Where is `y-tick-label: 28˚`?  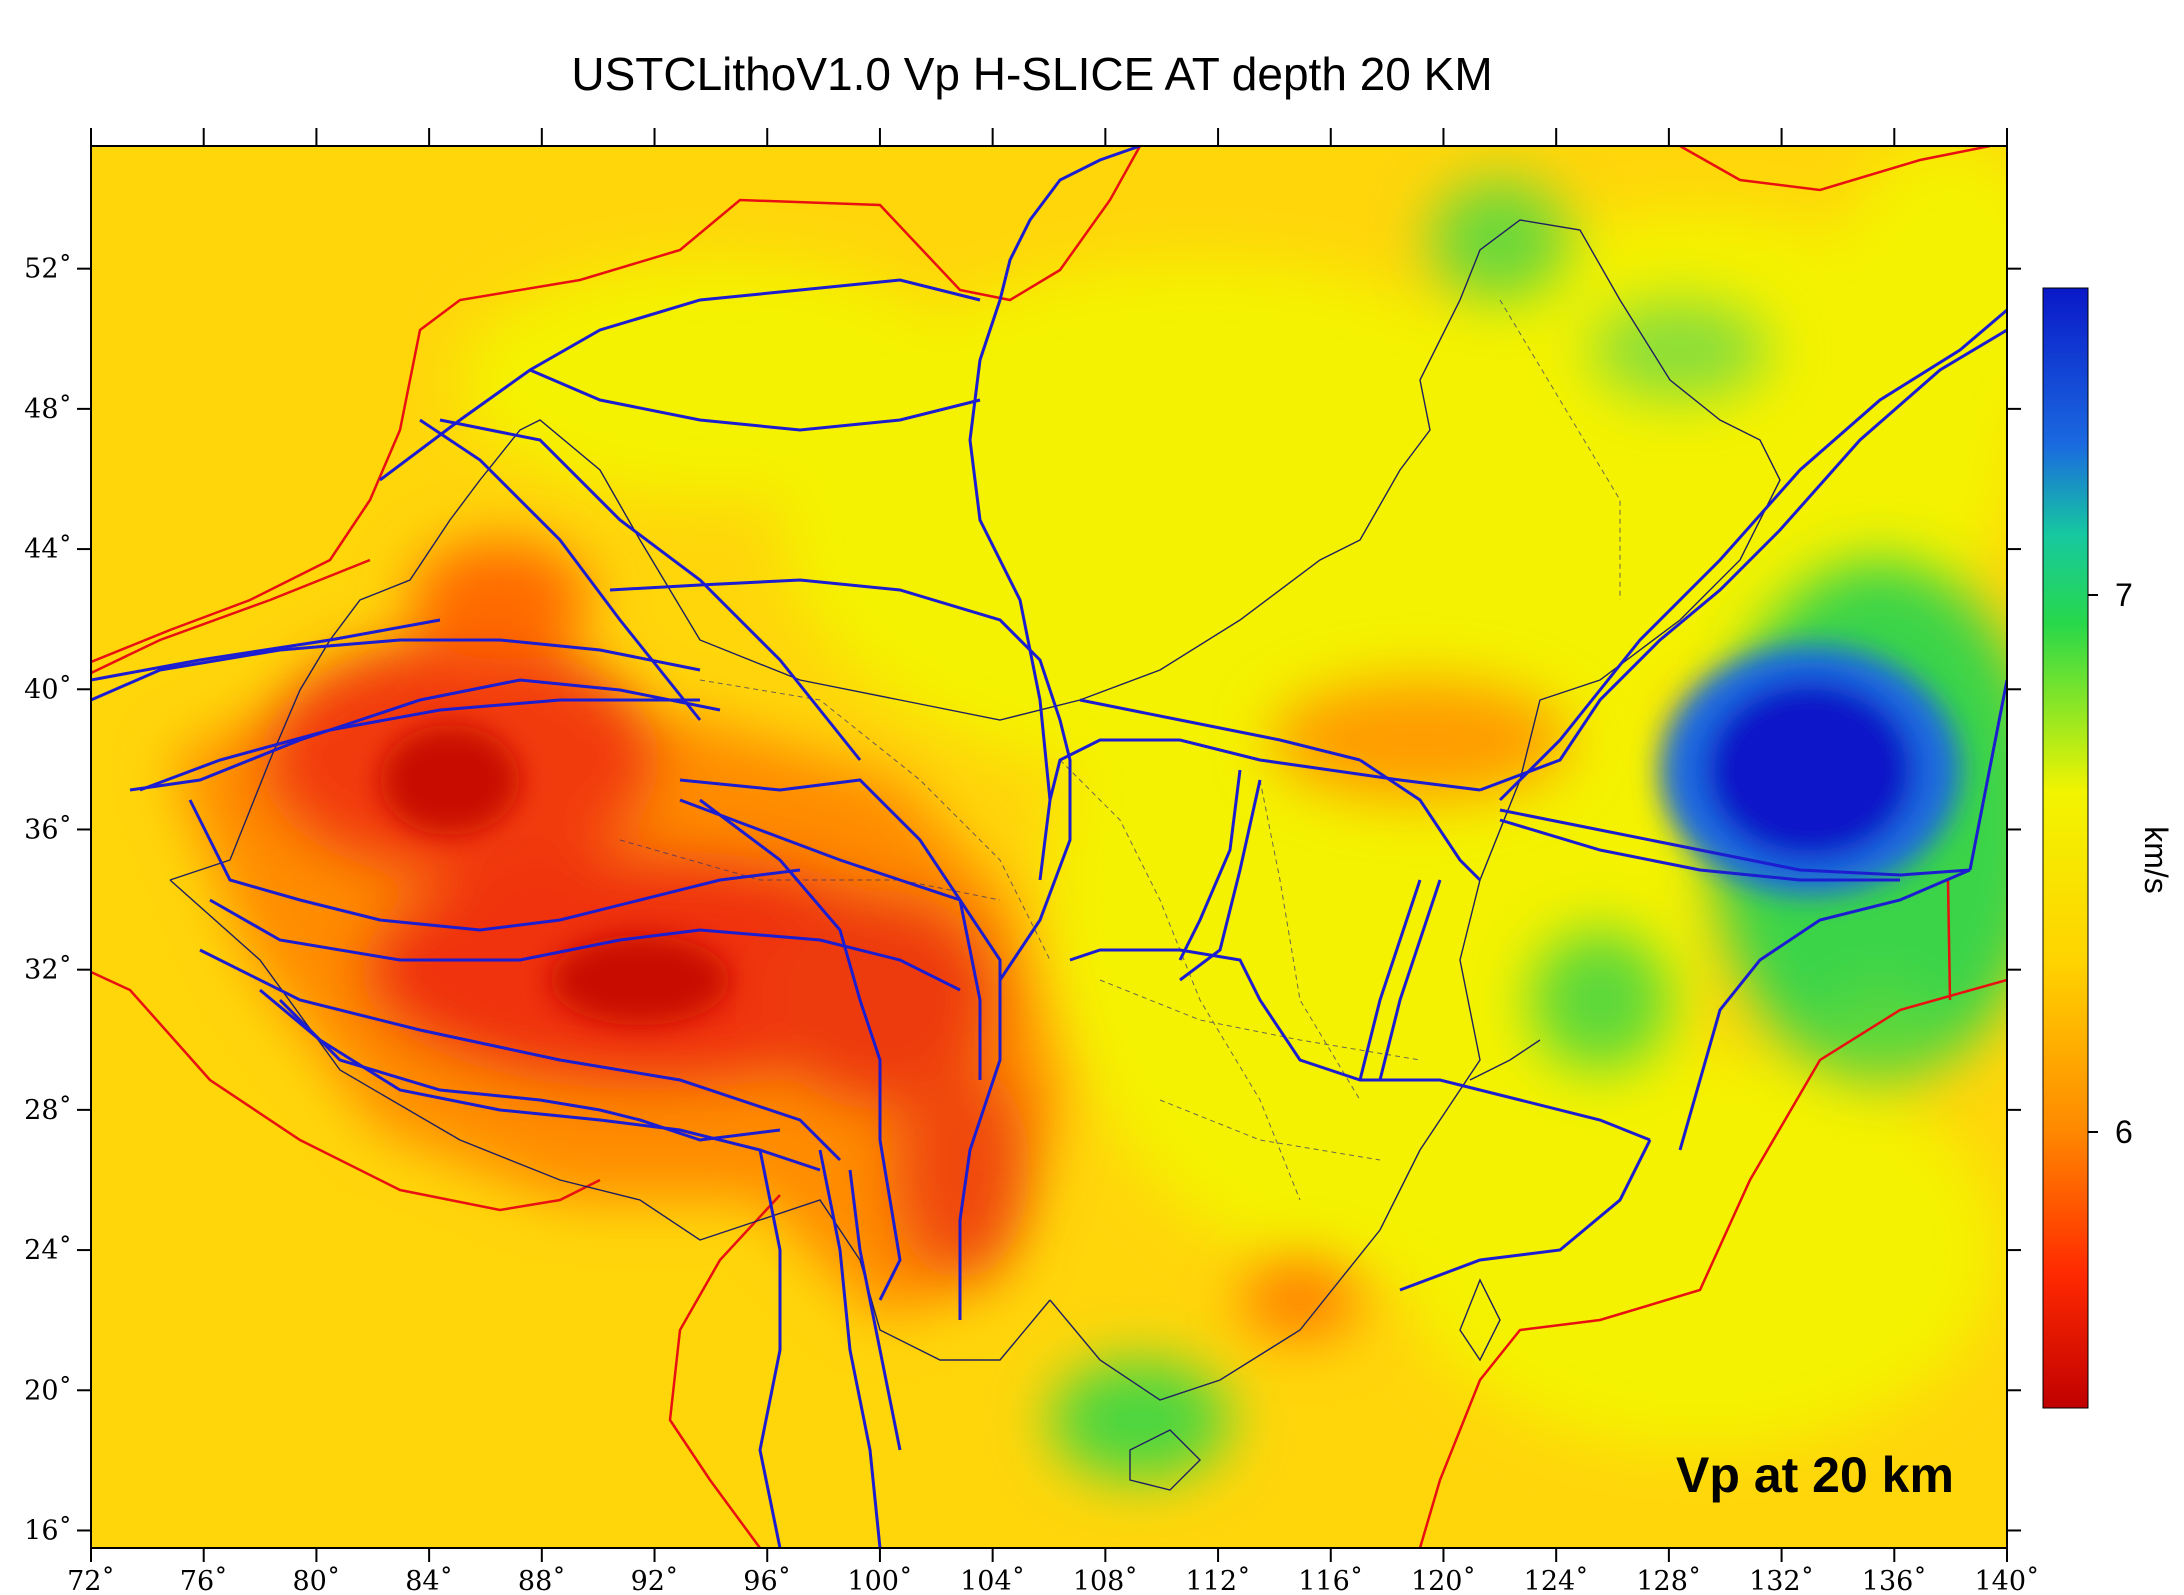
y-tick-label: 28˚ is located at coordinates (48, 1110).